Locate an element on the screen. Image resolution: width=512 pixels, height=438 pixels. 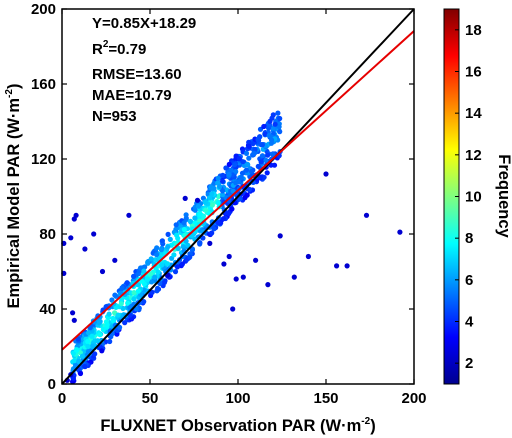
y-tick-label: 0 is located at coordinates (52, 384).